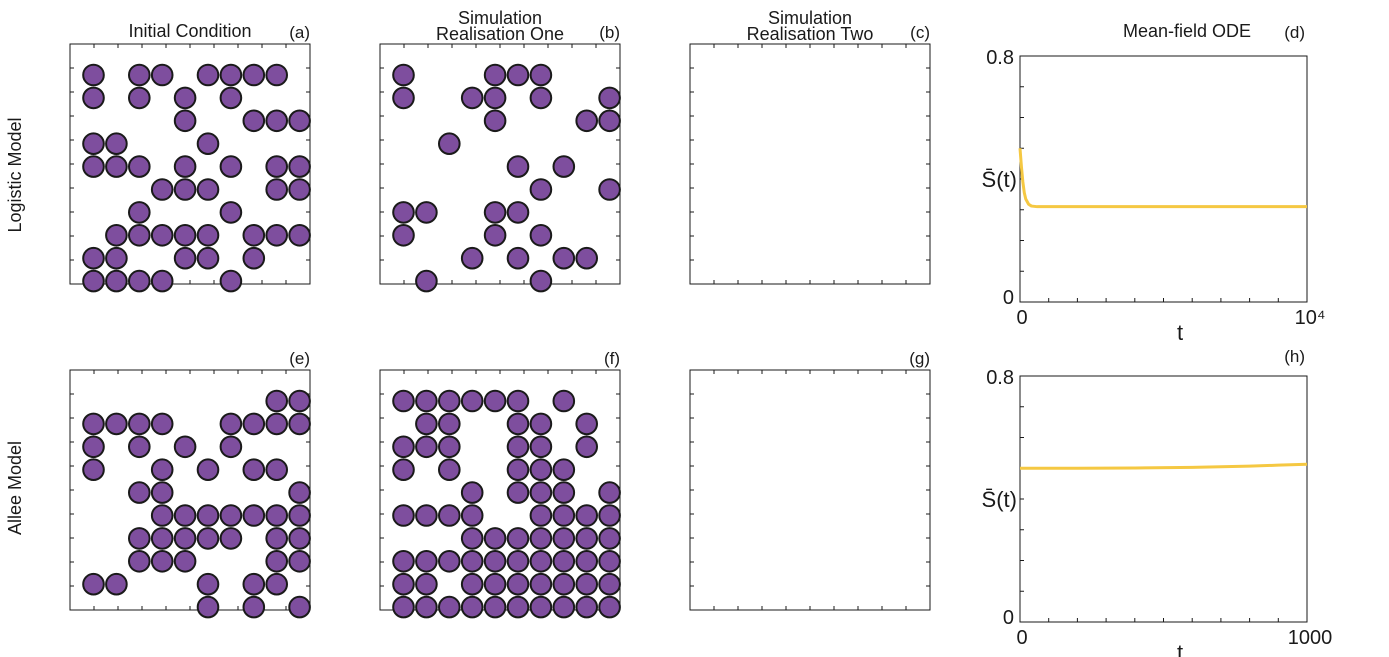 Image resolution: width=1389 pixels, height=657 pixels. Describe the element at coordinates (999, 179) in the screenshot. I see `y-axis-label: S̄(t)` at that location.